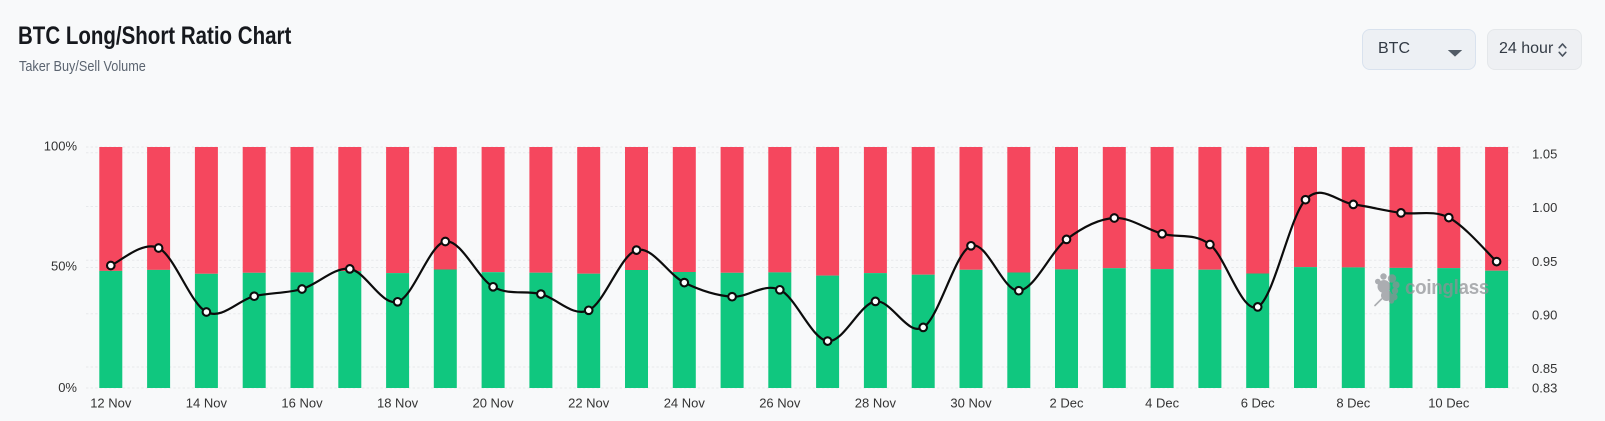 This screenshot has height=421, width=1605. Describe the element at coordinates (971, 402) in the screenshot. I see `svg-text: 30 Nov` at that location.